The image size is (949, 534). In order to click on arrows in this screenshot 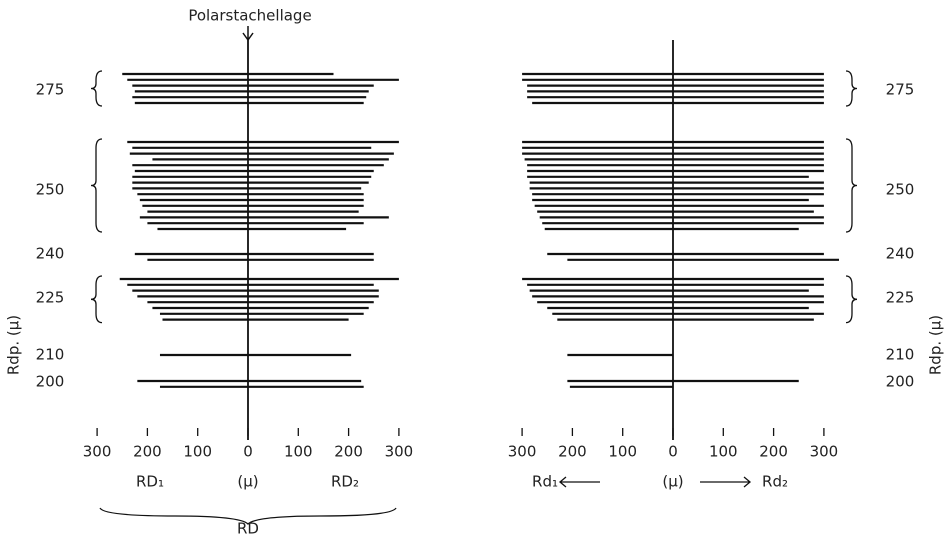, I will do `click(655, 482)`.